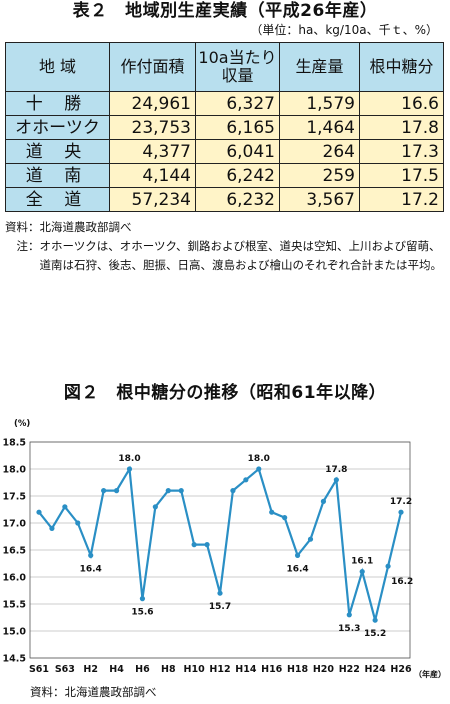  I want to click on x-tick-label: H24, so click(376, 669).